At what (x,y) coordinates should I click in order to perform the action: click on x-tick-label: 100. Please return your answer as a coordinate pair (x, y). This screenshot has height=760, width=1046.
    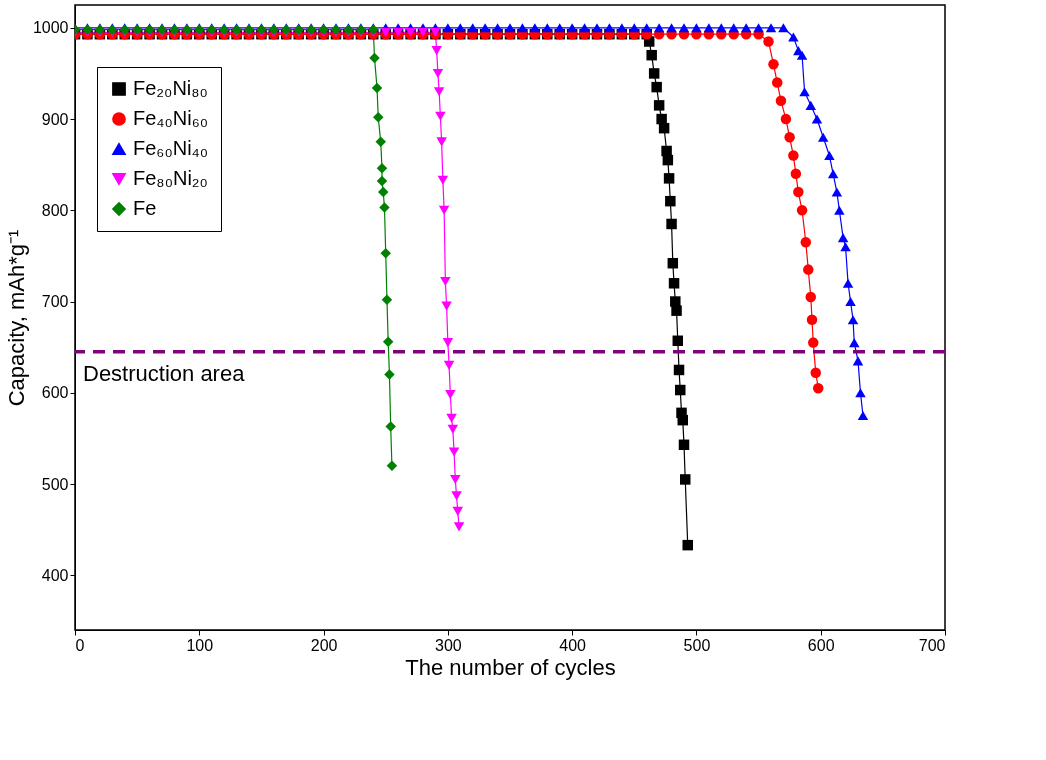
    Looking at the image, I should click on (200, 645).